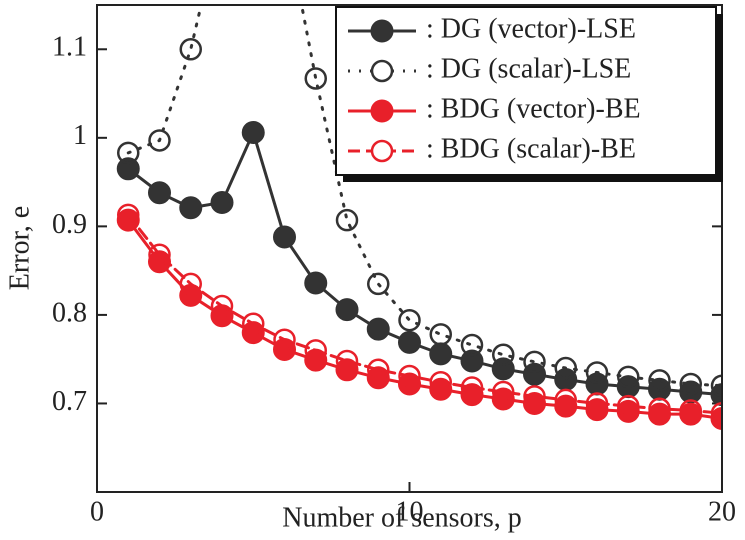 The width and height of the screenshot is (745, 540). What do you see at coordinates (531, 28) in the screenshot?
I see `legend-label: : DG (vector)-LSE` at bounding box center [531, 28].